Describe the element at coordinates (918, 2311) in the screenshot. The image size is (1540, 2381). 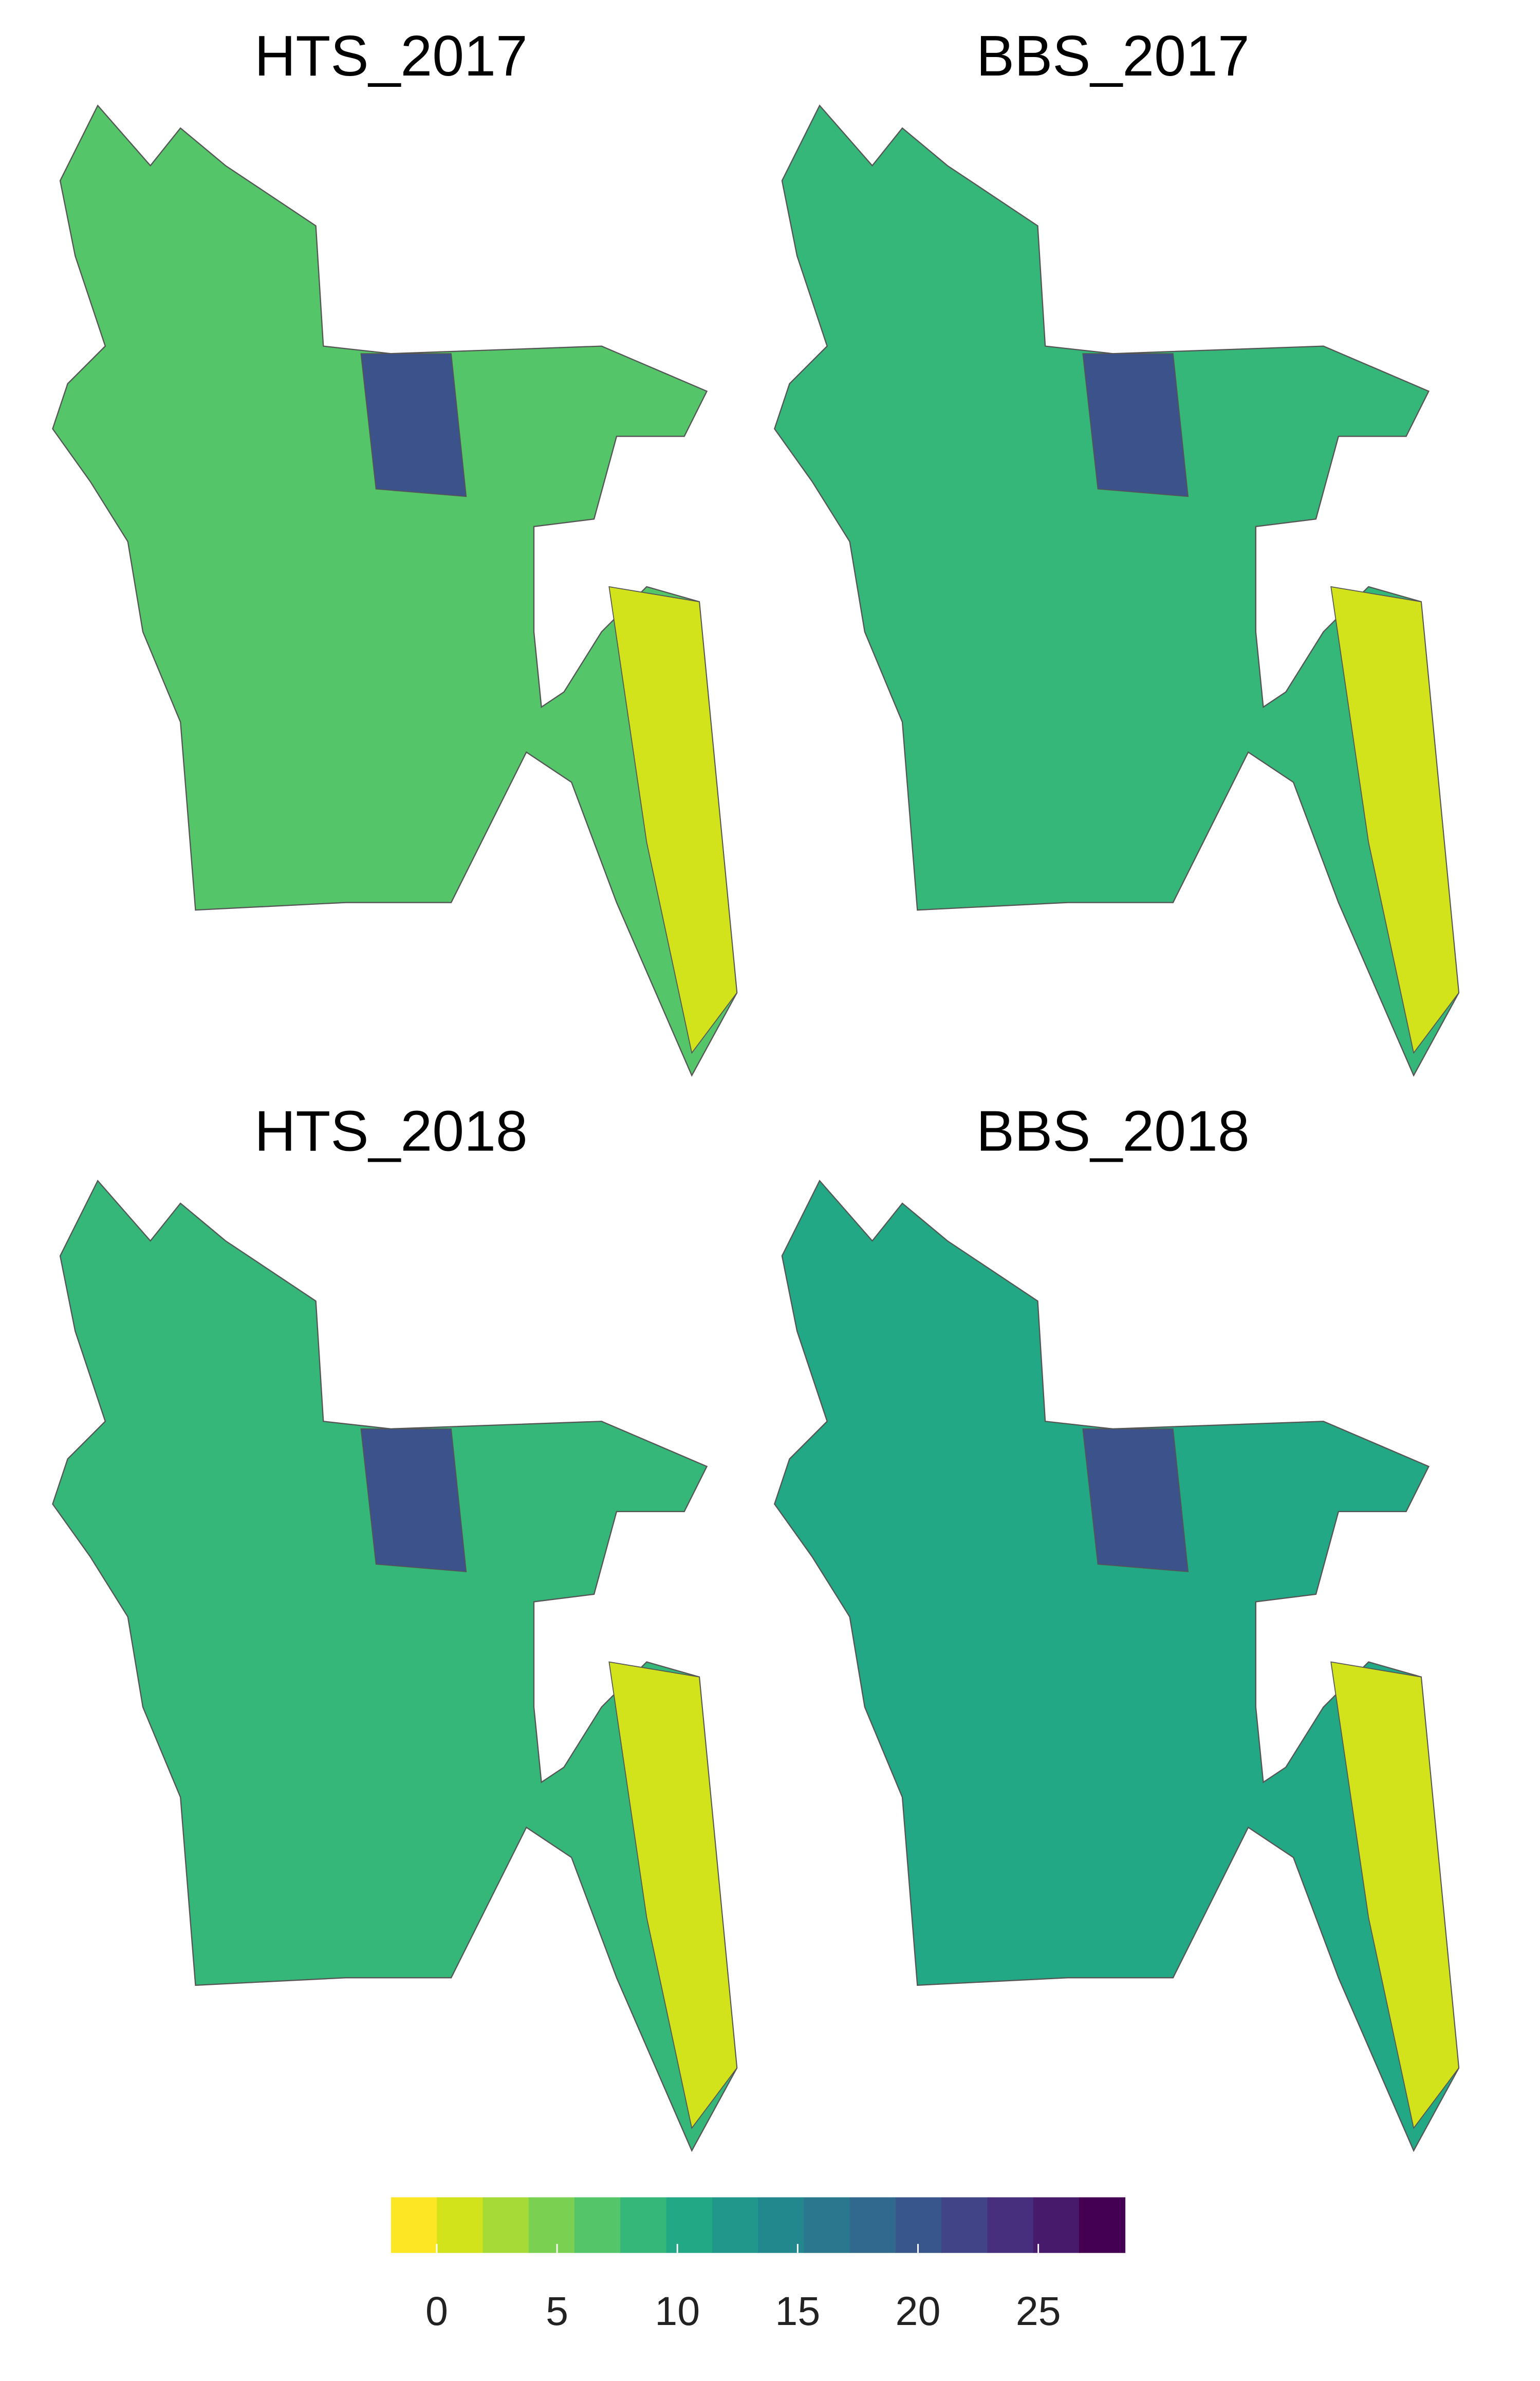
I see `legend-tick-label: 20` at that location.